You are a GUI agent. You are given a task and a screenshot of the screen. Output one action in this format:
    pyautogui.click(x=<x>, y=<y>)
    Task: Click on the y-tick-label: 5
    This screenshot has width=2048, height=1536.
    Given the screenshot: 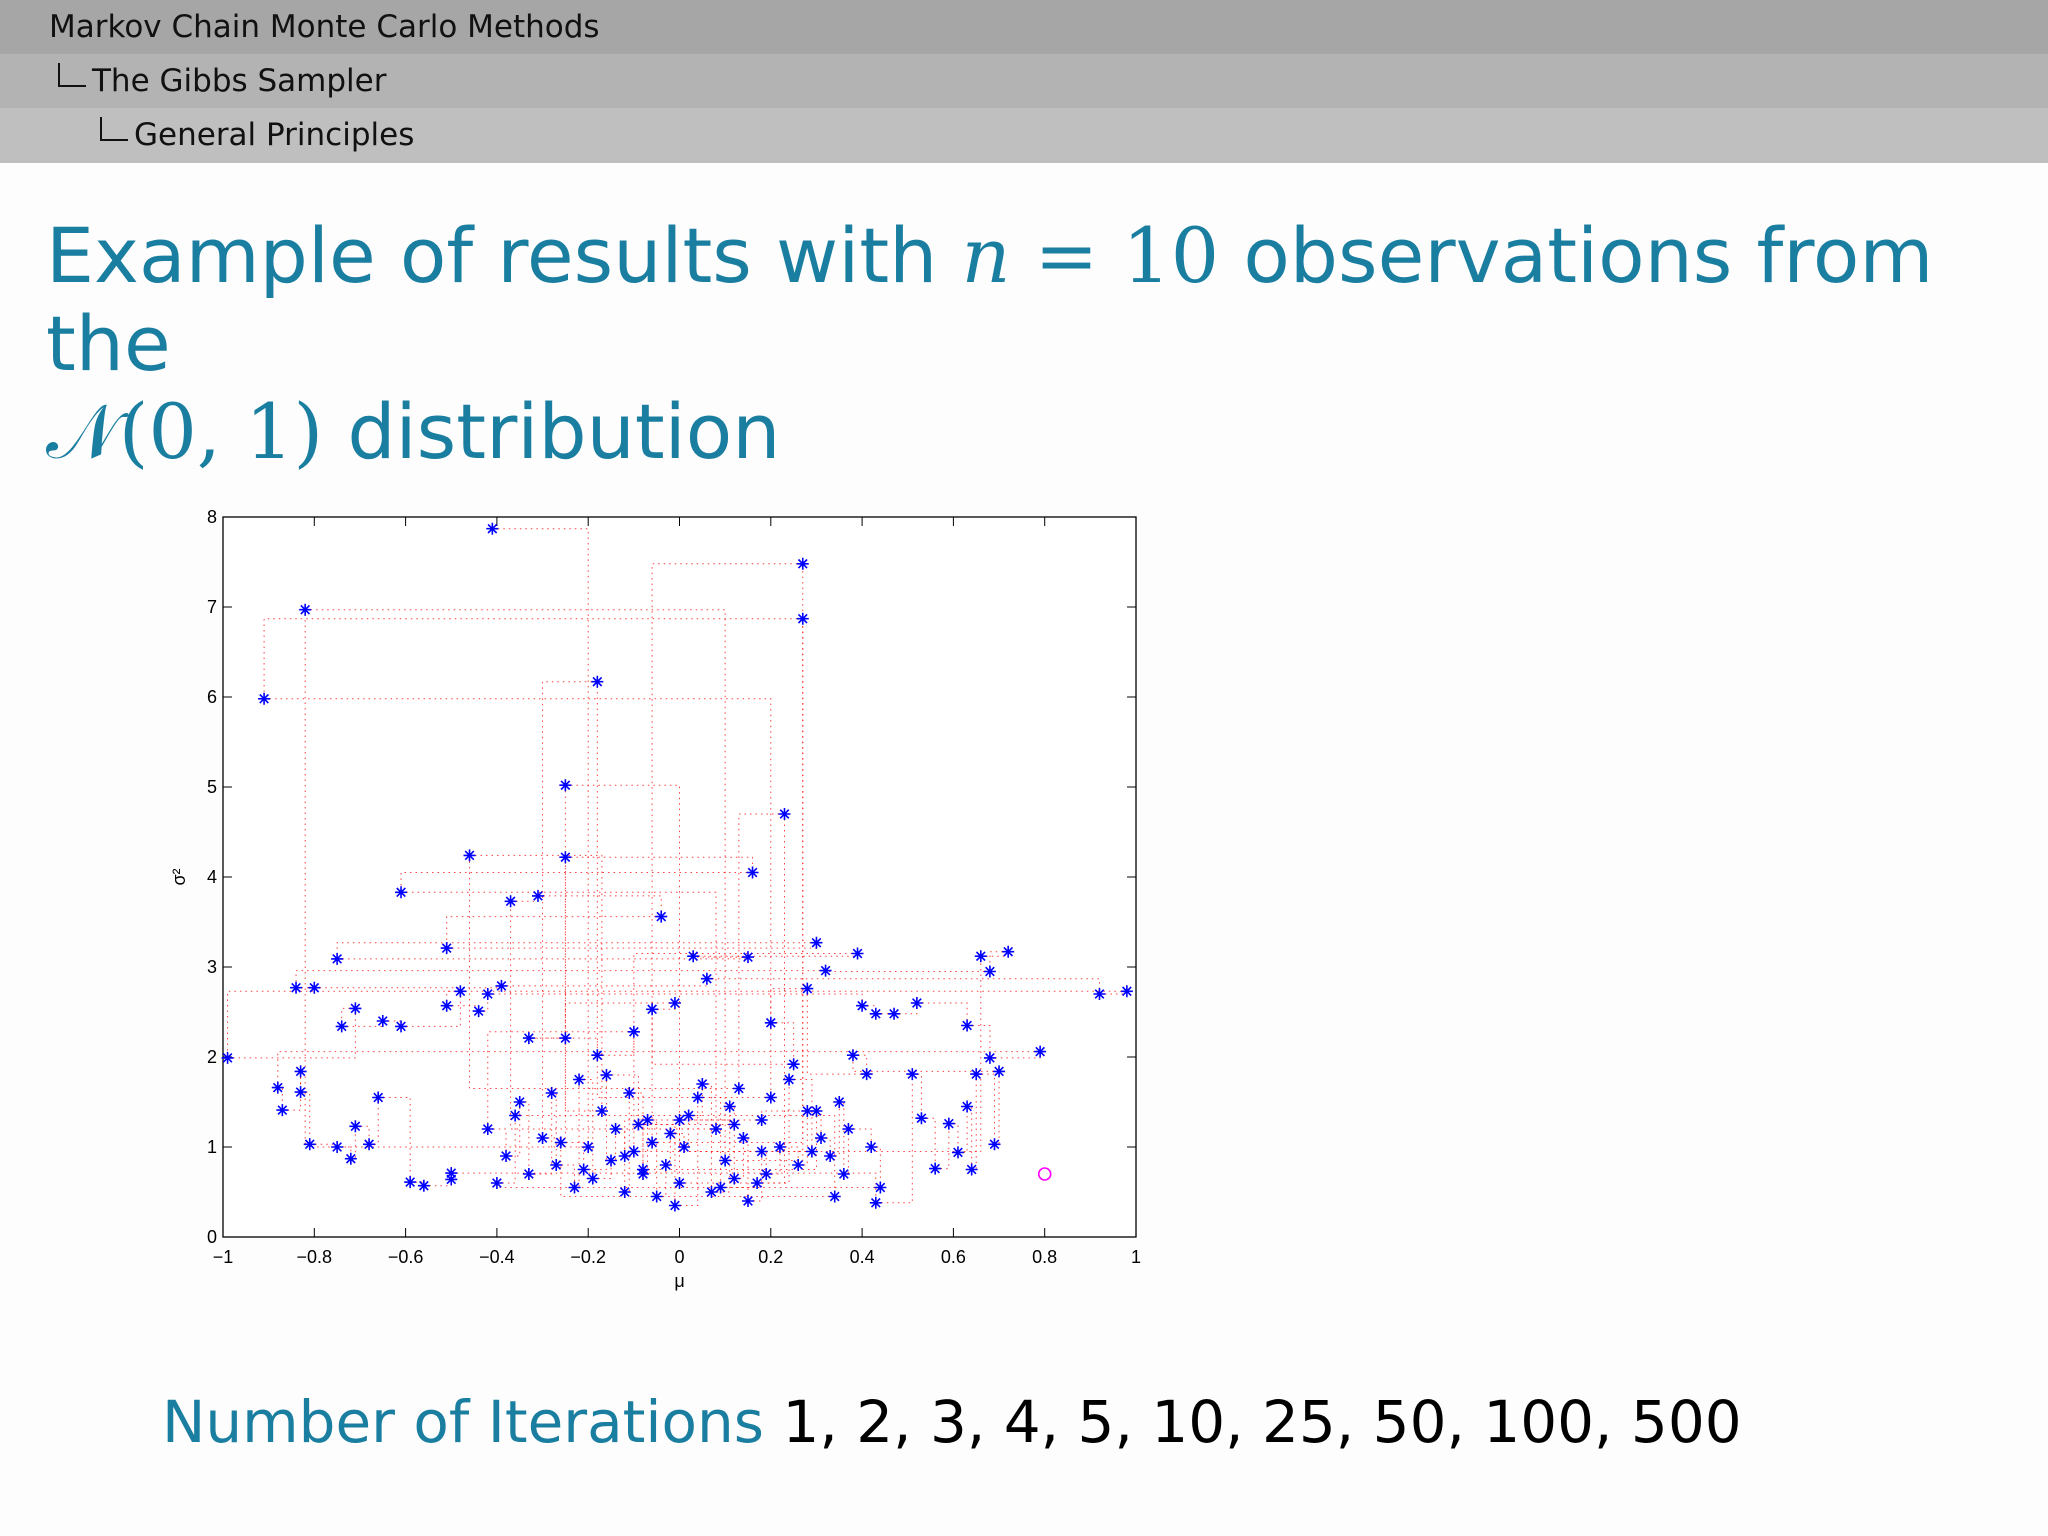 What is the action you would take?
    pyautogui.click(x=212, y=787)
    